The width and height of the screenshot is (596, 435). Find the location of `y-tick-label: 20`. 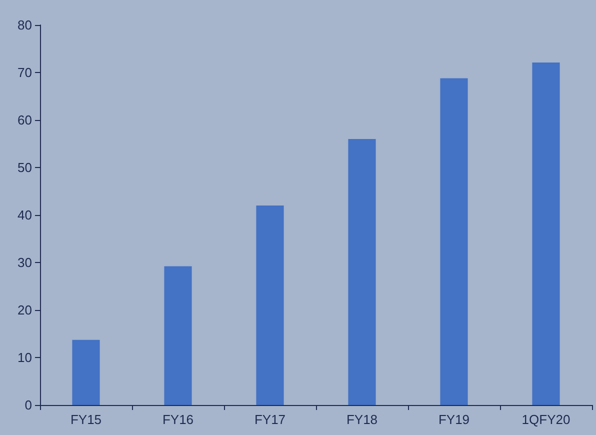

y-tick-label: 20 is located at coordinates (25, 310).